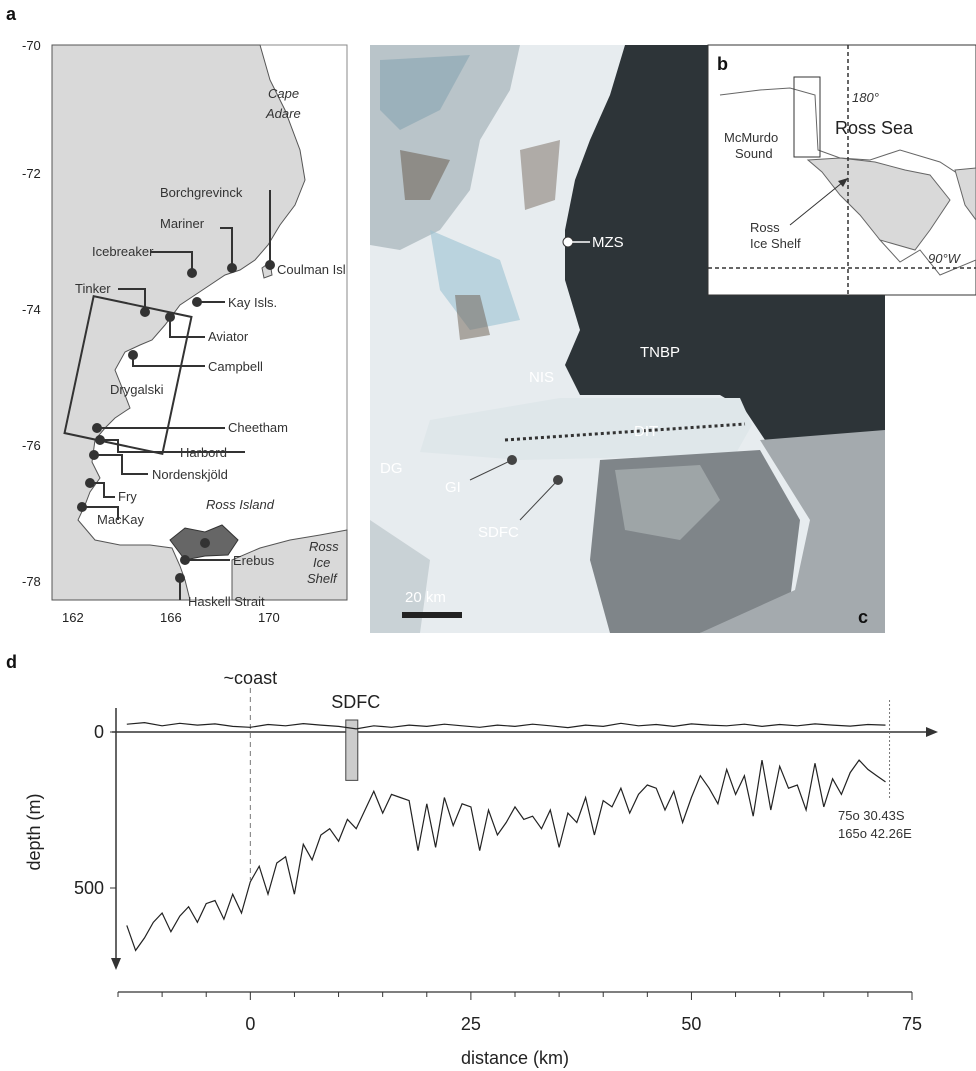  Describe the element at coordinates (722, 64) in the screenshot. I see `panel-b-letter: b` at that location.